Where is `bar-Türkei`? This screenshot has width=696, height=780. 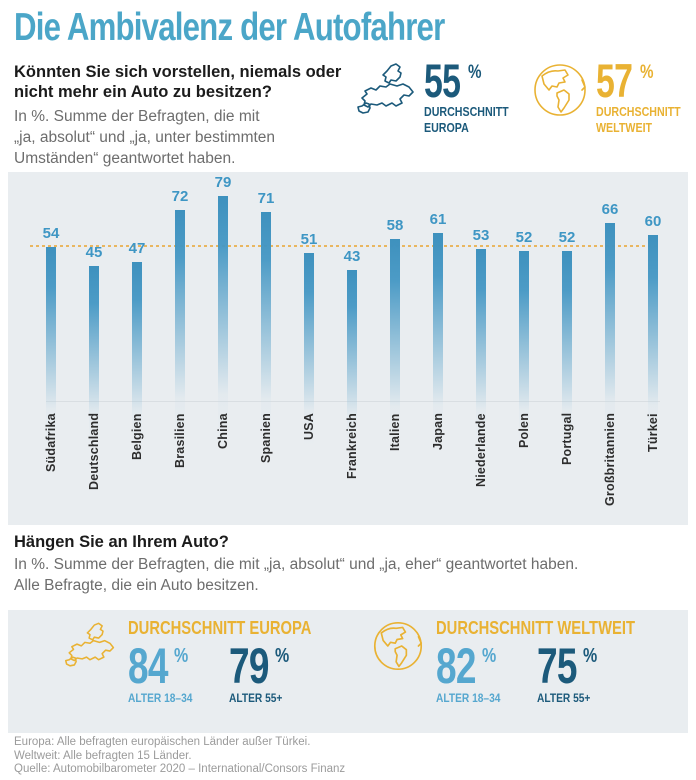 bar-Türkei is located at coordinates (653, 353).